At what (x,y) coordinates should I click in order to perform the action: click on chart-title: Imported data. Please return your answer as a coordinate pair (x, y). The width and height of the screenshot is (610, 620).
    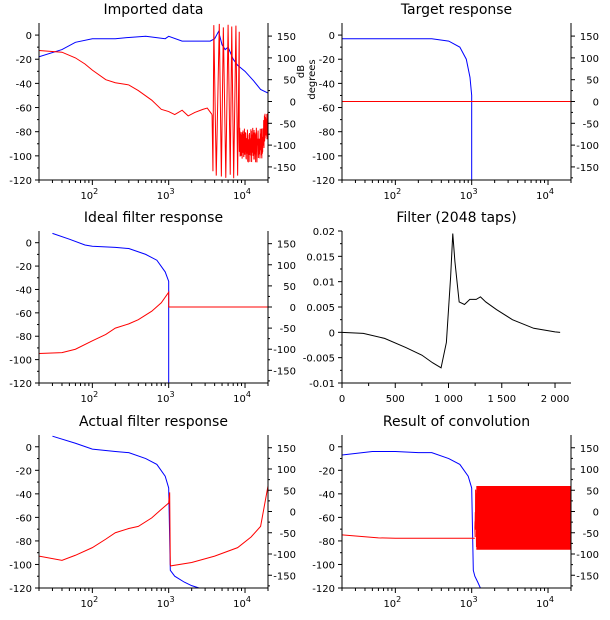
    Looking at the image, I should click on (154, 10).